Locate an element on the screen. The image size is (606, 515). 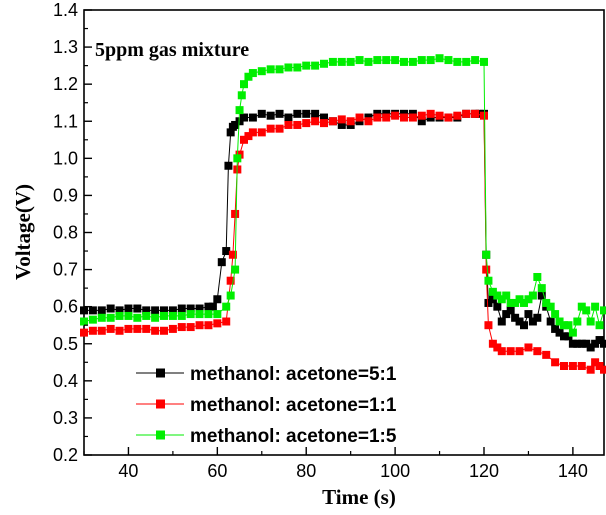
x-tick-label: 100 is located at coordinates (395, 471).